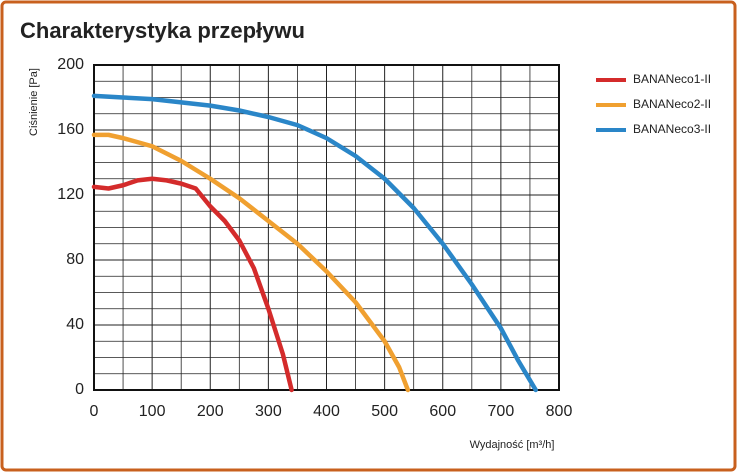 The width and height of the screenshot is (737, 472). Describe the element at coordinates (442, 411) in the screenshot. I see `x-tick-label: 600` at that location.